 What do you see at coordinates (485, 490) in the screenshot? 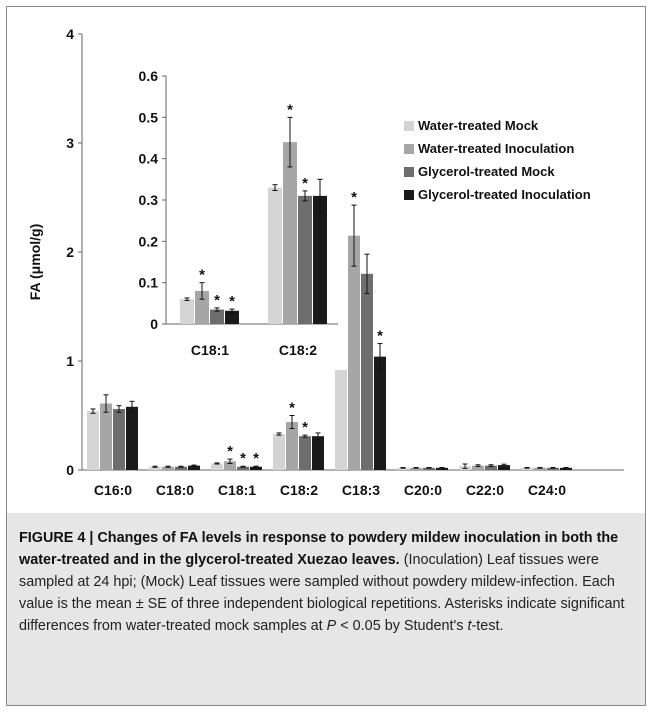
I see `x-tick-label: C22:0` at bounding box center [485, 490].